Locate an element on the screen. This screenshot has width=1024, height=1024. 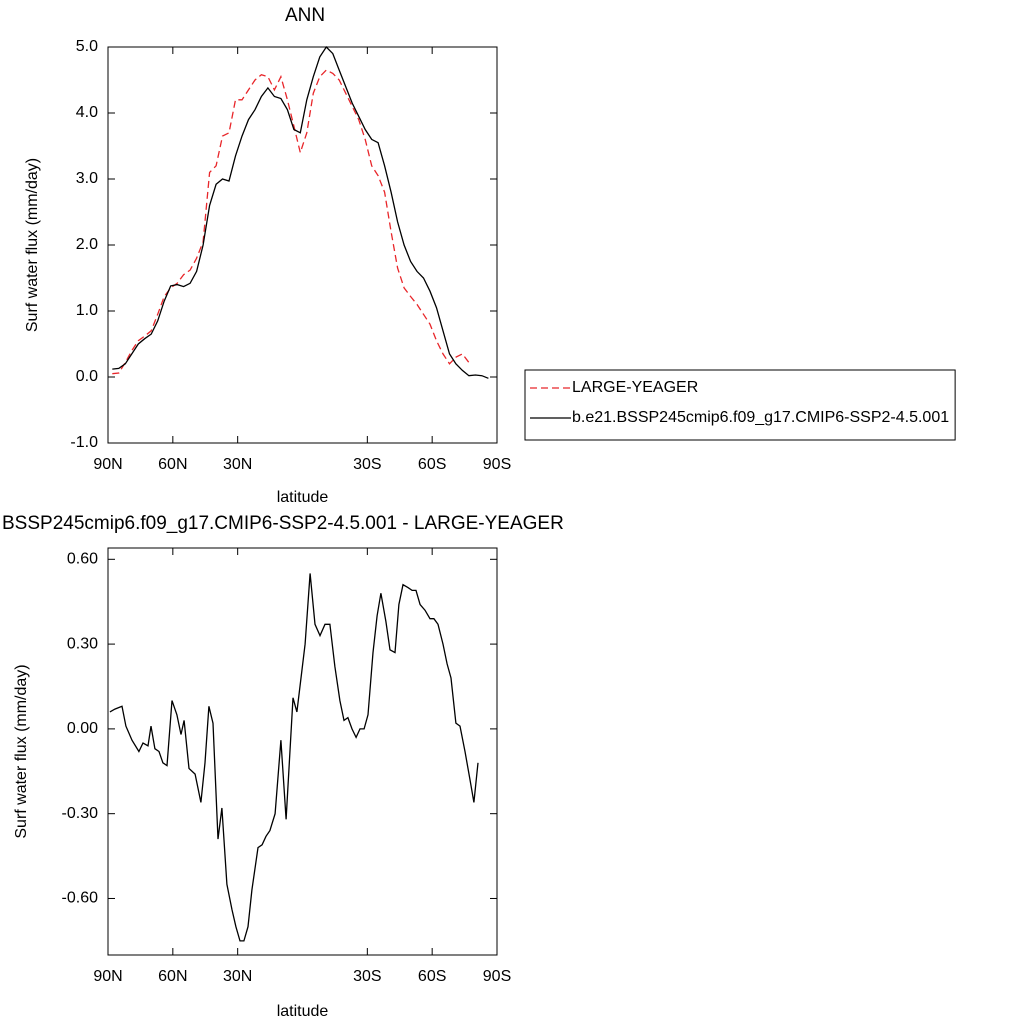
y-tick-label: 0.30 is located at coordinates (82, 643).